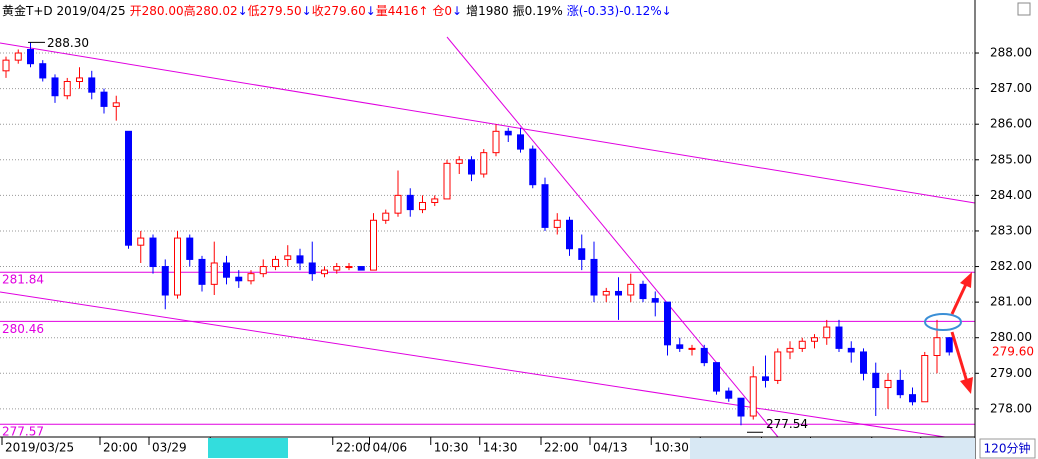  Describe the element at coordinates (23, 432) in the screenshot. I see `level-label: 277.57` at that location.